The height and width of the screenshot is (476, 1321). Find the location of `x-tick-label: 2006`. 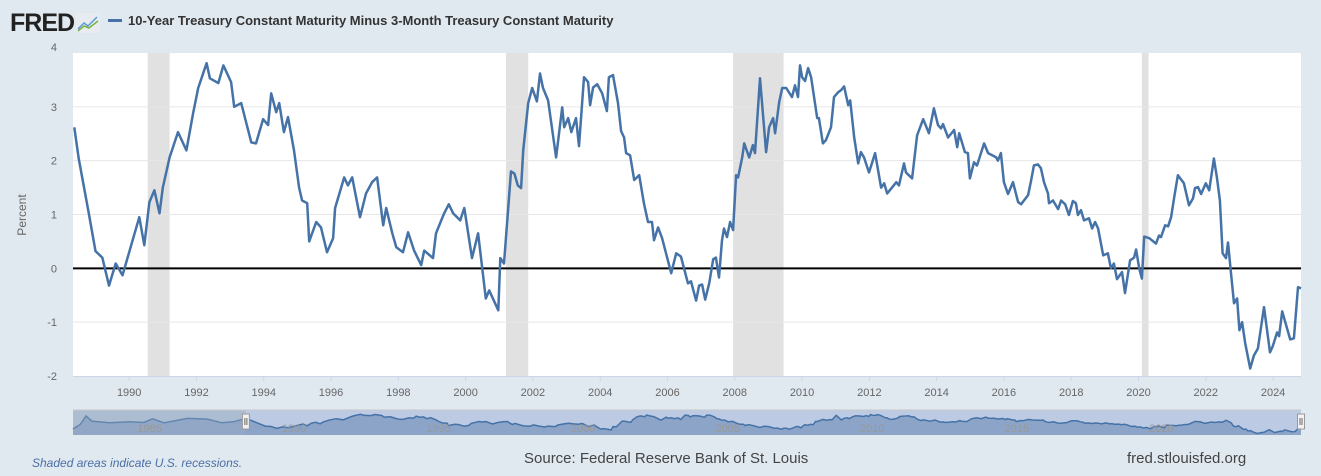

x-tick-label: 2006 is located at coordinates (667, 393).